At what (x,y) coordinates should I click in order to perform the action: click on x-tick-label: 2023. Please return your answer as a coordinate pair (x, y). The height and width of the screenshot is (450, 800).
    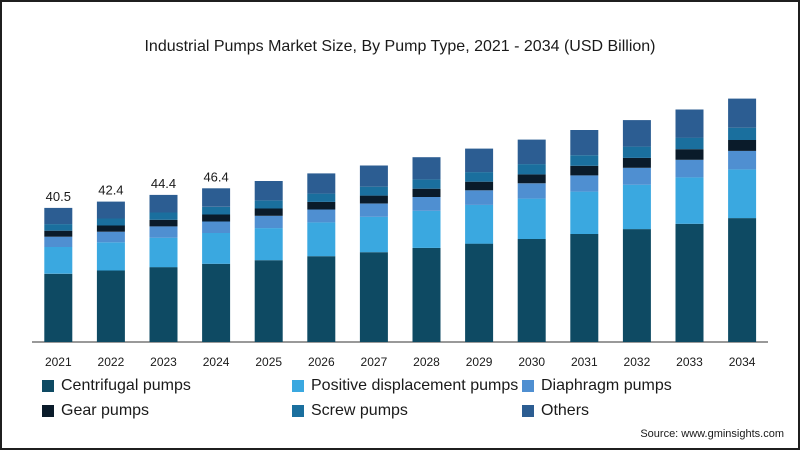
    Looking at the image, I should click on (163, 362).